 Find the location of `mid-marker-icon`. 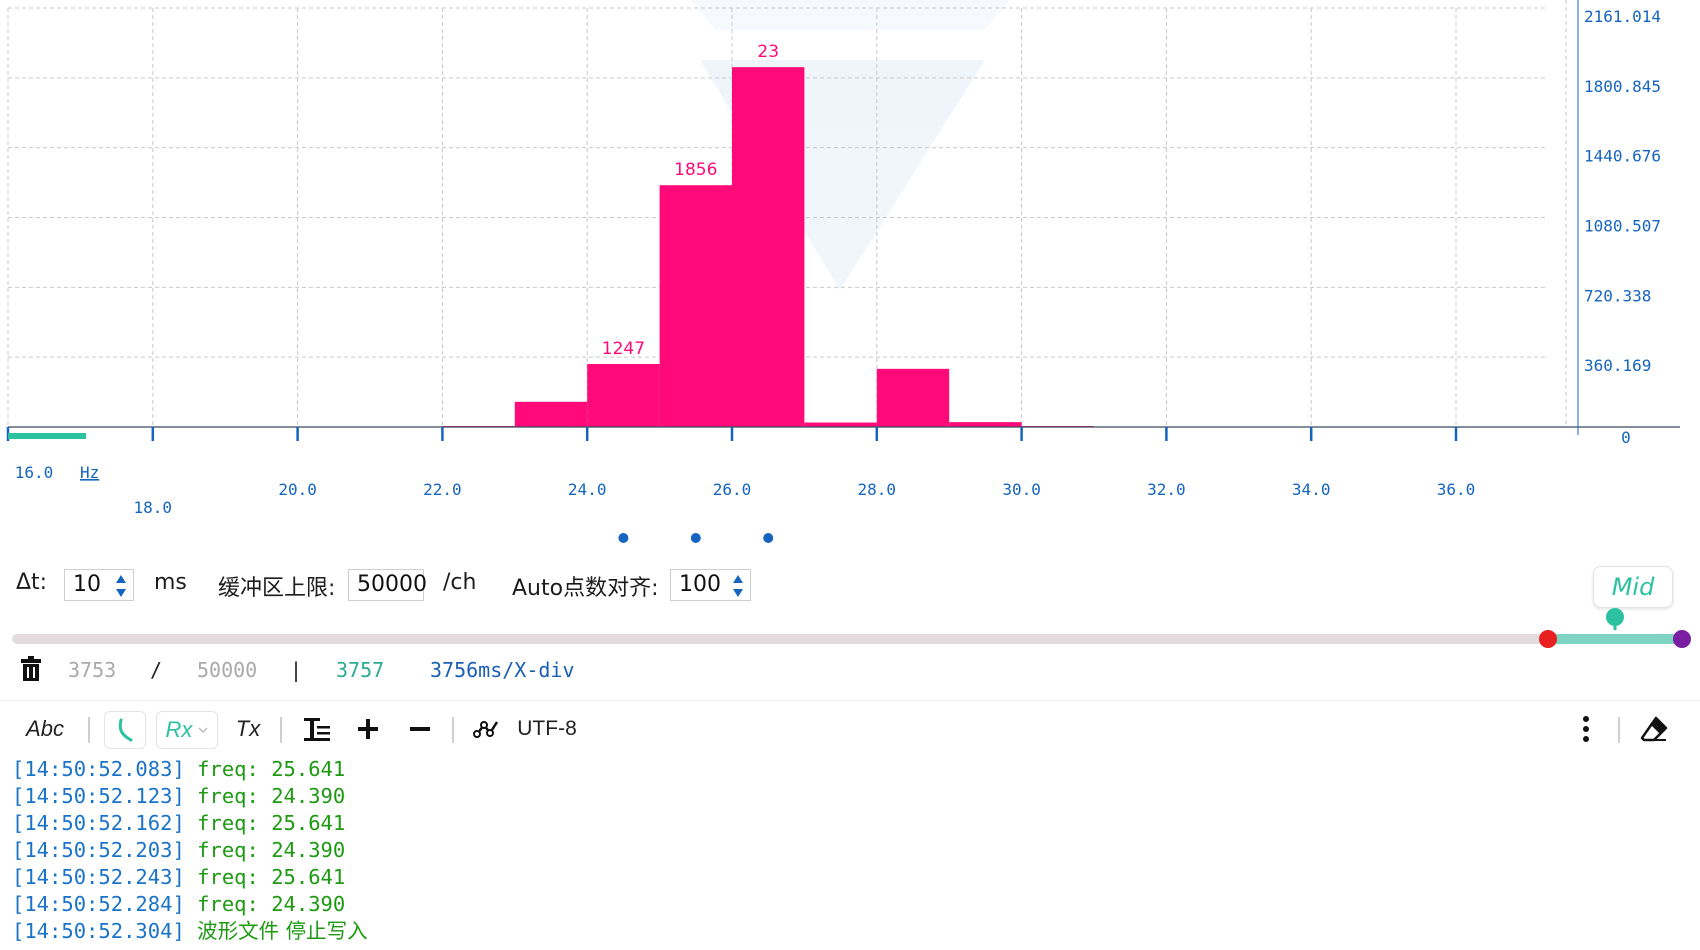

mid-marker-icon is located at coordinates (1615, 620).